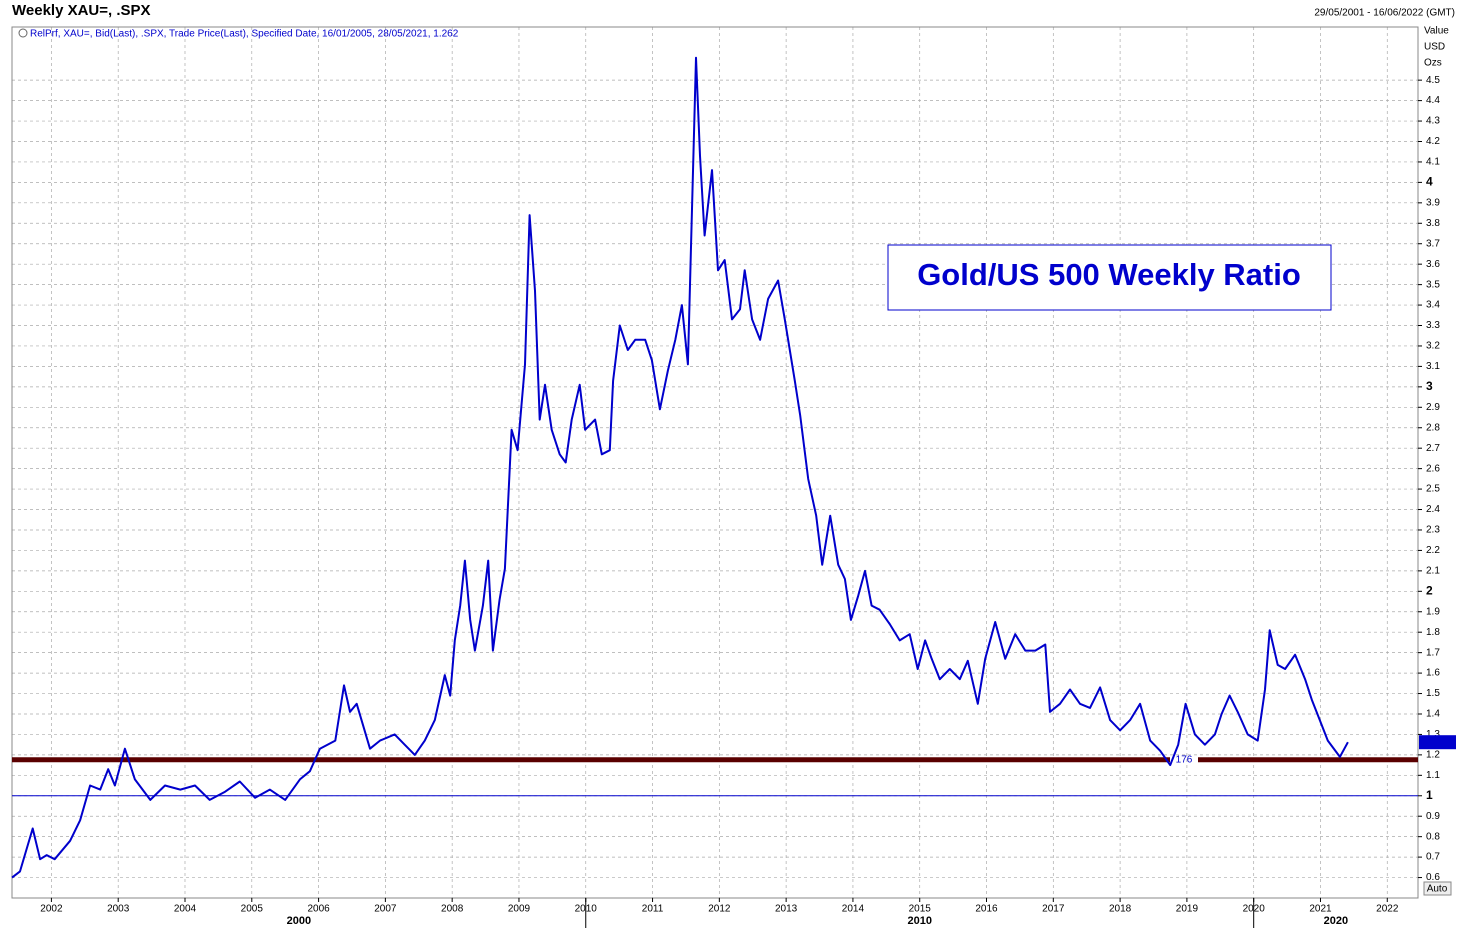 The image size is (1457, 928). I want to click on y-tick-label: 3.8, so click(1433, 223).